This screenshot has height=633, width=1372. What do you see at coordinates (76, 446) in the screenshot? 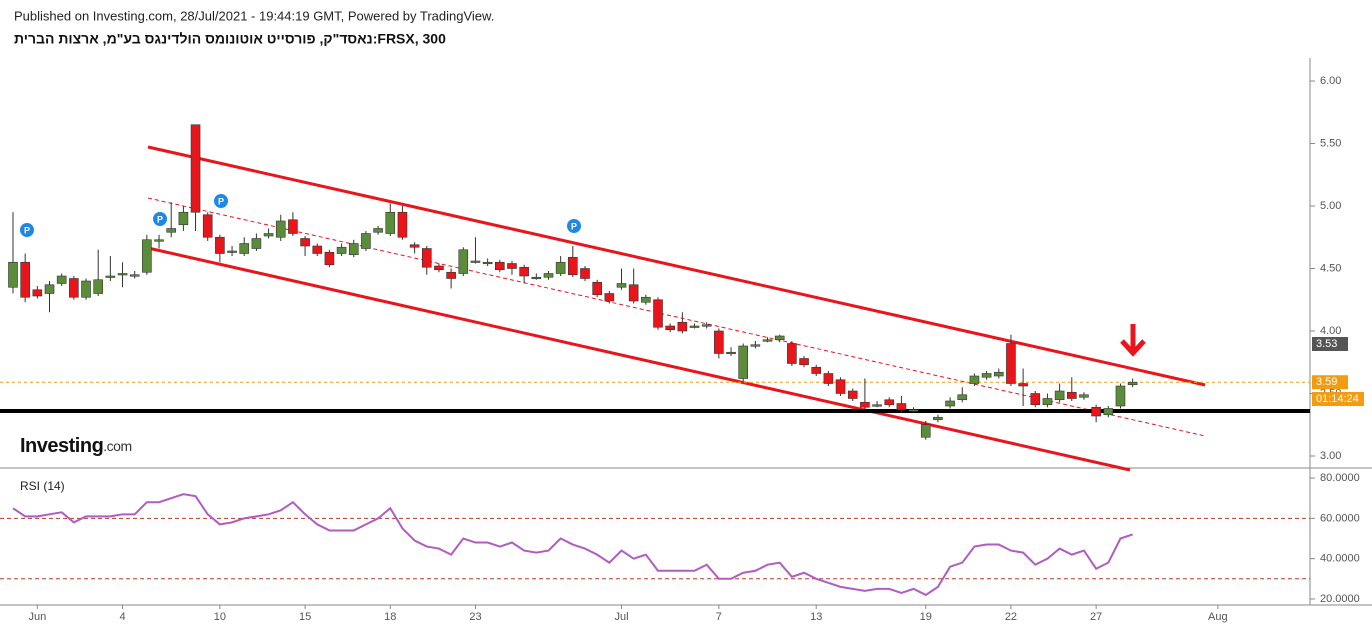
I see `logo: Investing.com` at bounding box center [76, 446].